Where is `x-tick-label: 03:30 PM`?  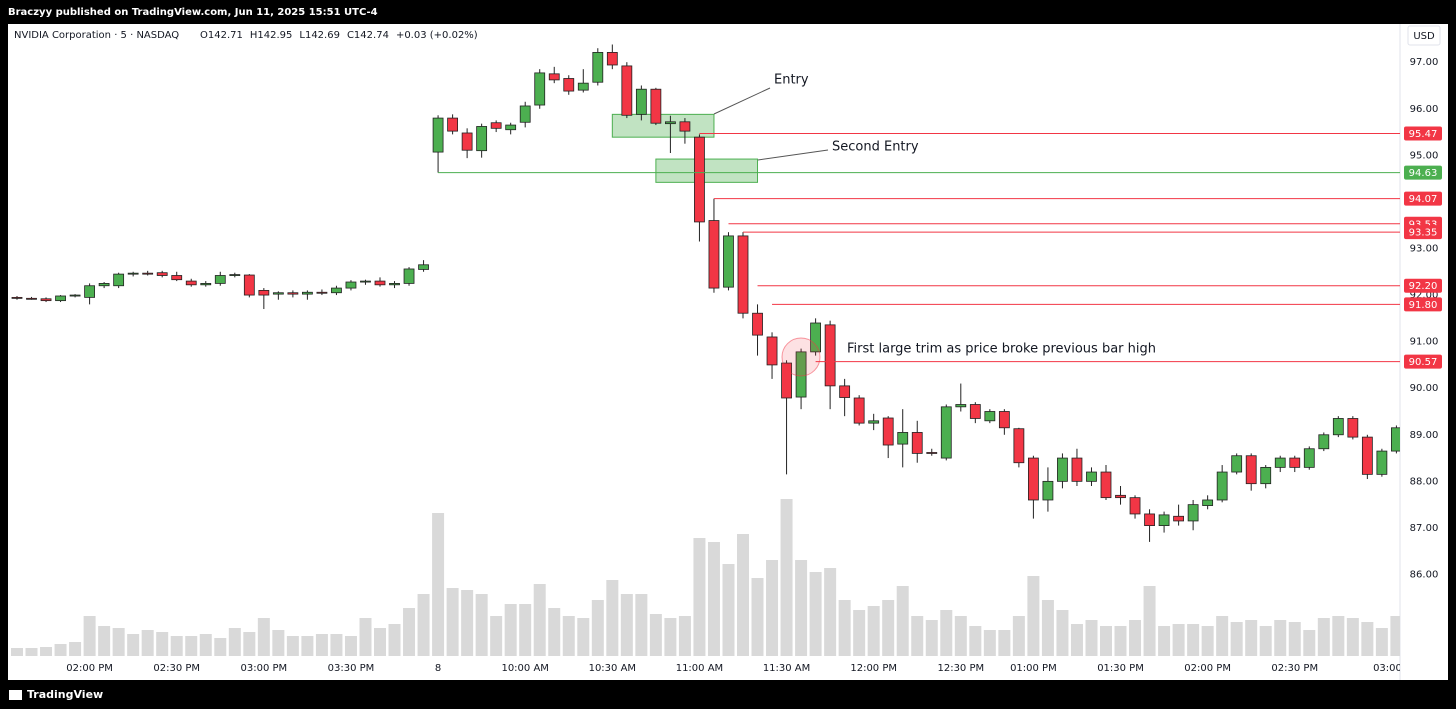
x-tick-label: 03:30 PM is located at coordinates (351, 668).